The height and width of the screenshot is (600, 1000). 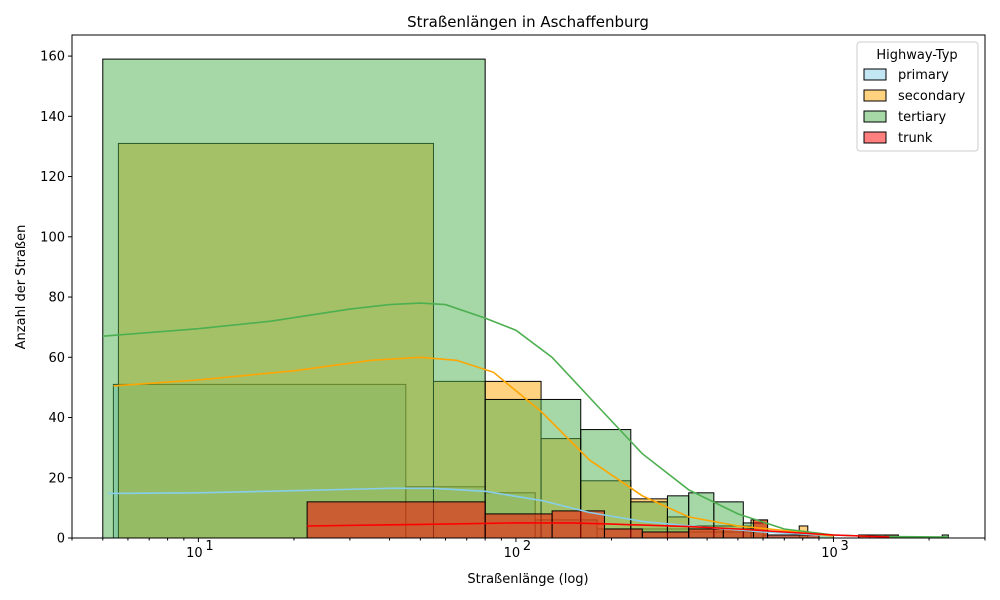 What do you see at coordinates (923, 75) in the screenshot?
I see `legend-label-primary: primary` at bounding box center [923, 75].